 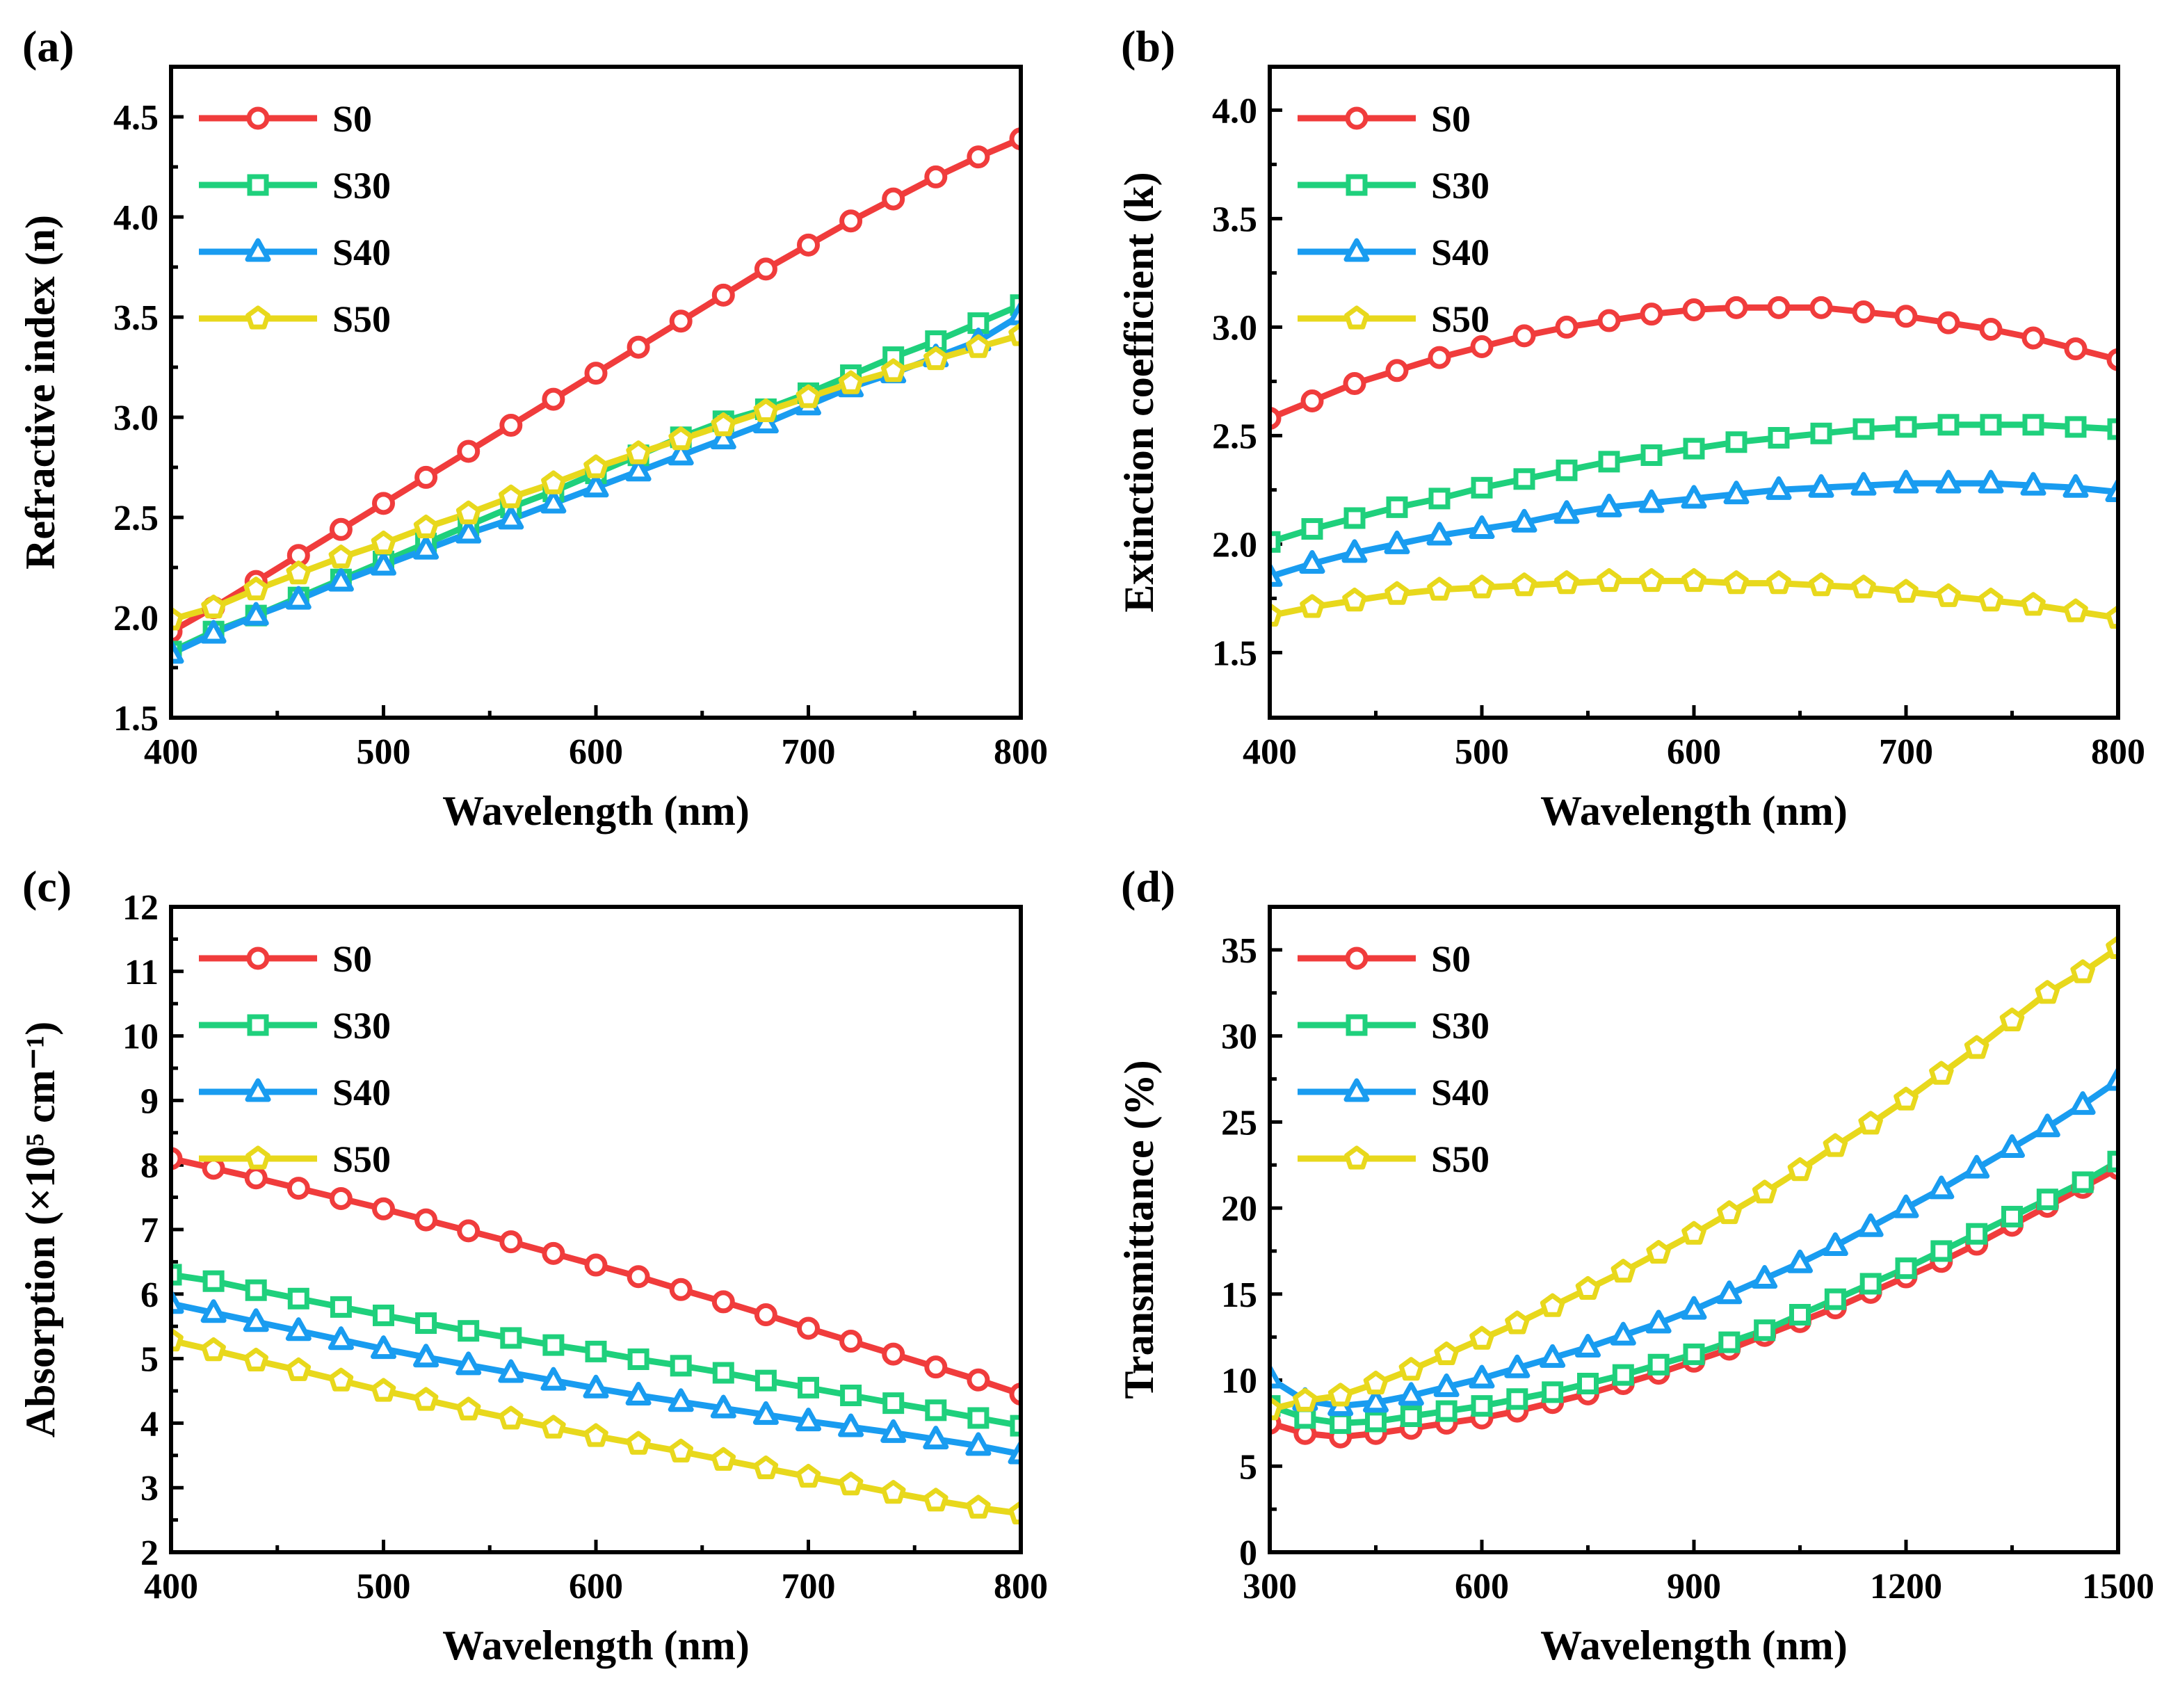 I want to click on y-tick-label: 20, so click(x=1239, y=1209).